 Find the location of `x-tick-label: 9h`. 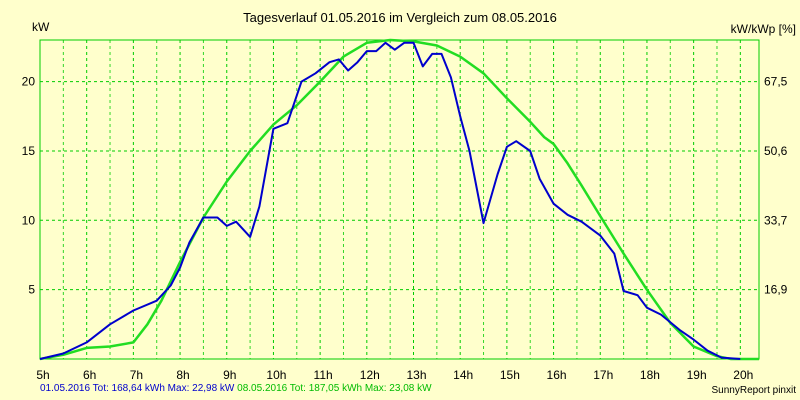

x-tick-label: 9h is located at coordinates (229, 375).